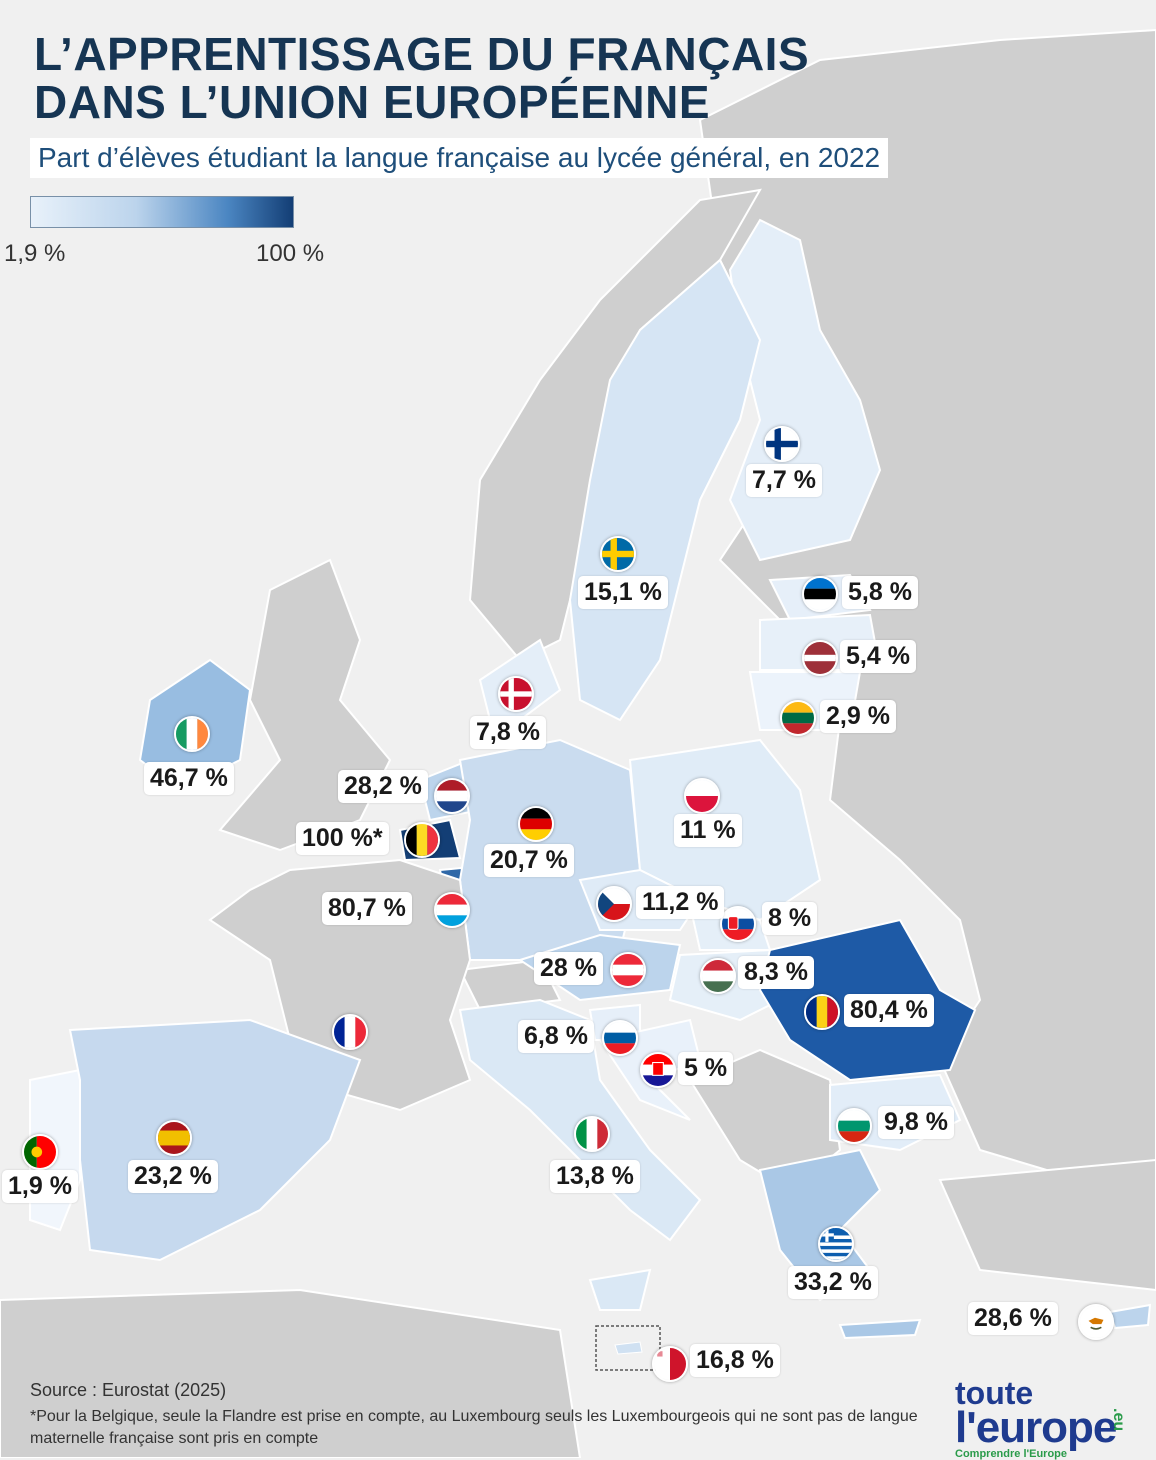  I want to click on germany-value: 20,7 %, so click(529, 860).